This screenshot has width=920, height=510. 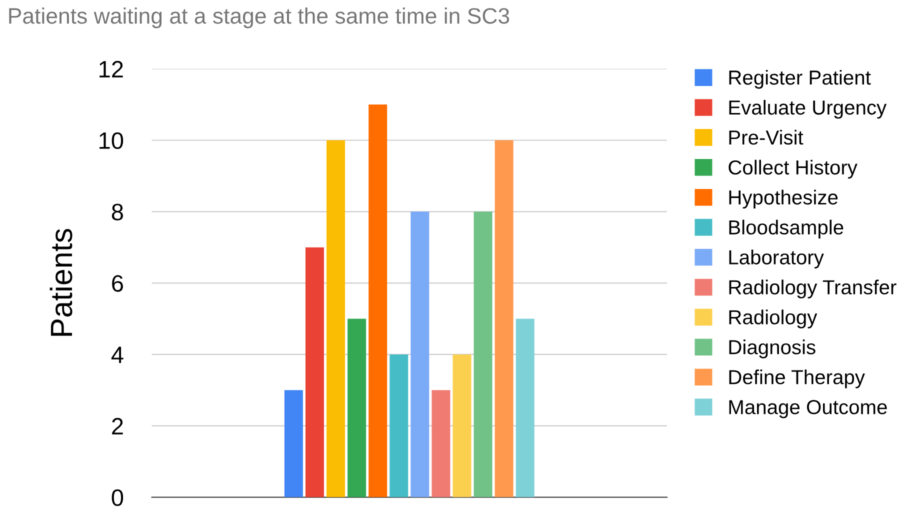 What do you see at coordinates (112, 141) in the screenshot?
I see `y-tick-label: 10` at bounding box center [112, 141].